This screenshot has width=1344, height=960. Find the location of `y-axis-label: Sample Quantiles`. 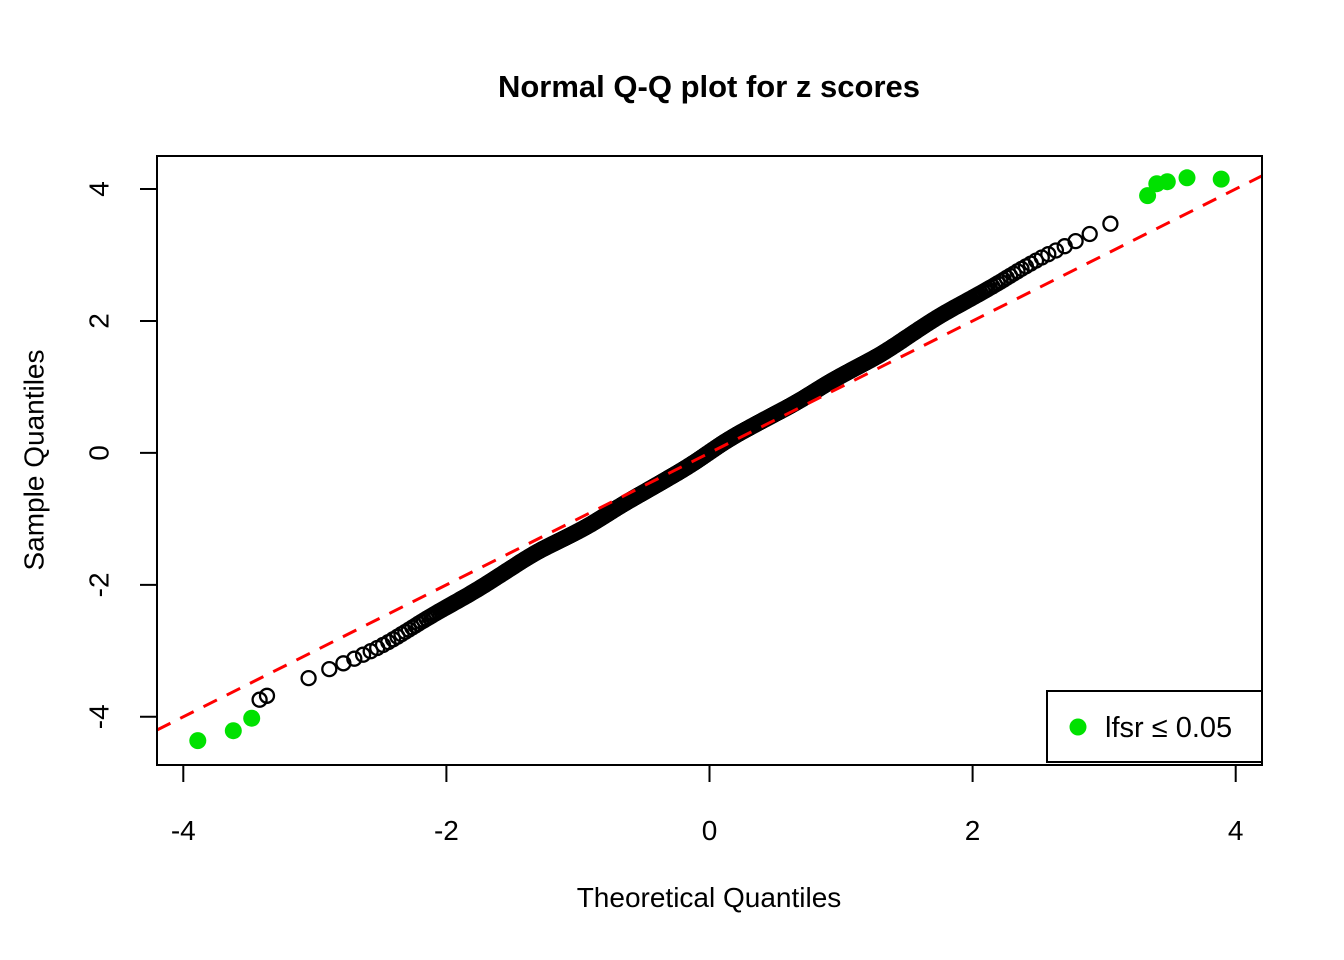

y-axis-label: Sample Quantiles is located at coordinates (34, 459).